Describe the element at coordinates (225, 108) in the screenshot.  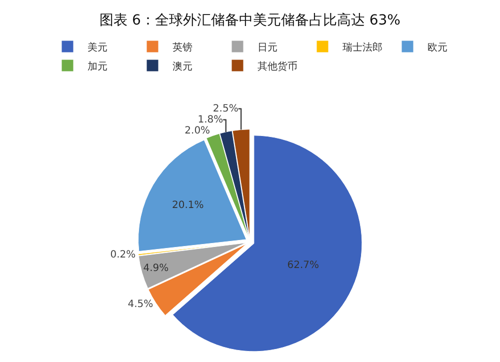
I see `data-label: 2.5%` at that location.